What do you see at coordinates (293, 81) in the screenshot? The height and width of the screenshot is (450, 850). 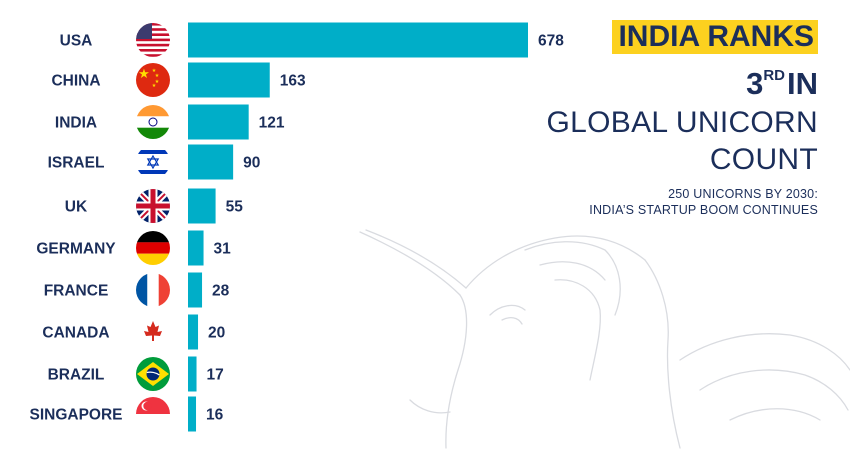 I see `value-label-china: 163` at bounding box center [293, 81].